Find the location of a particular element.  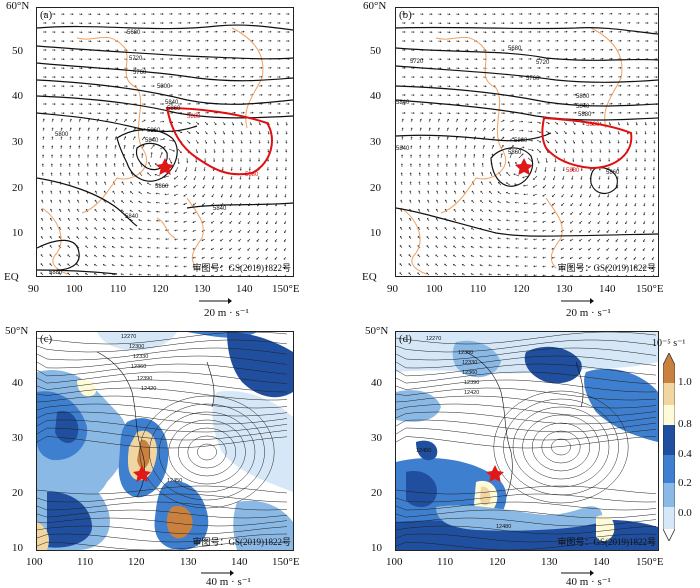

lon-tick: 140 is located at coordinates (239, 562).